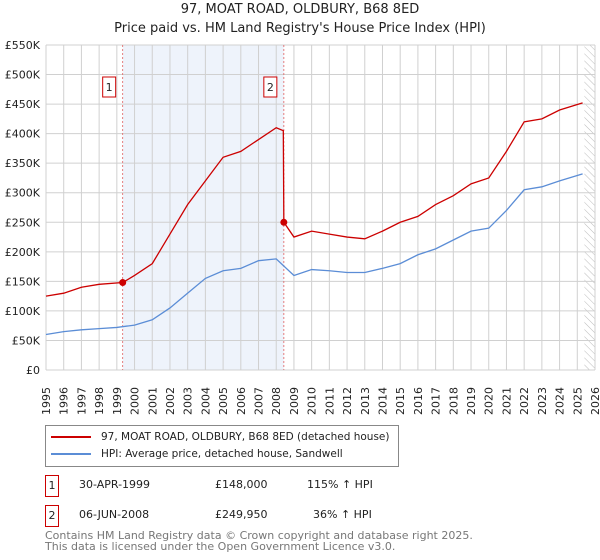  Describe the element at coordinates (453, 401) in the screenshot. I see `x-tick-label: 2018` at that location.